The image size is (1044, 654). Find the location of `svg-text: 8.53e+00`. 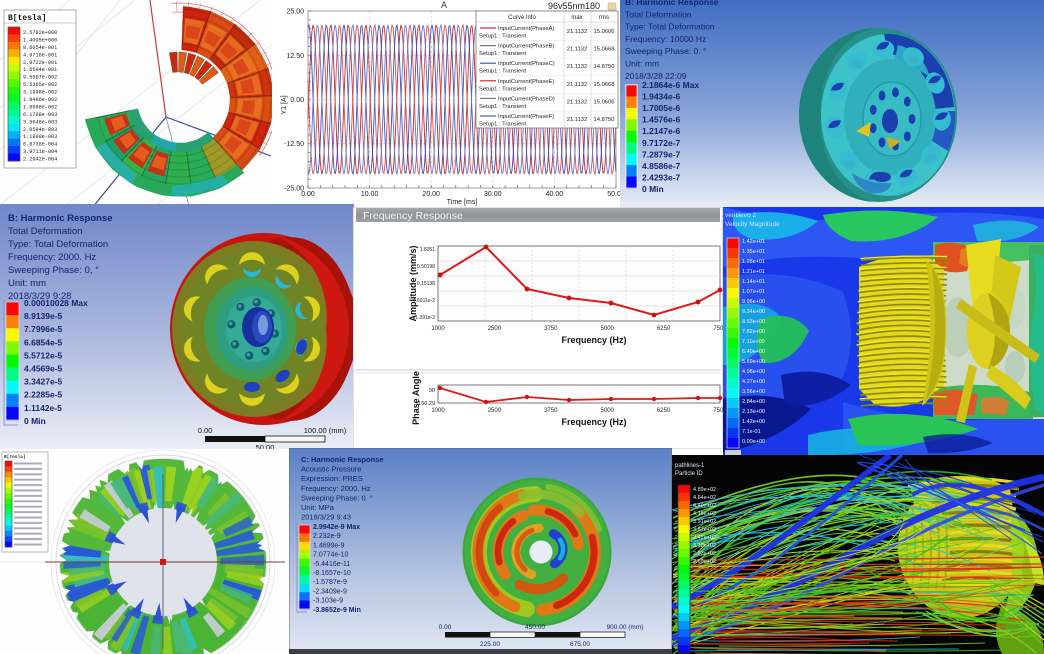

svg-text: 8.53e+00 is located at coordinates (753, 322).